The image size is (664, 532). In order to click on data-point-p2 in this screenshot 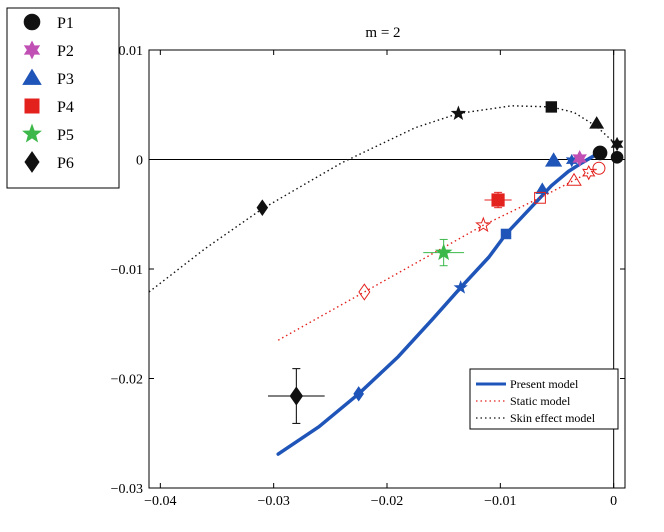, I will do `click(579, 158)`.